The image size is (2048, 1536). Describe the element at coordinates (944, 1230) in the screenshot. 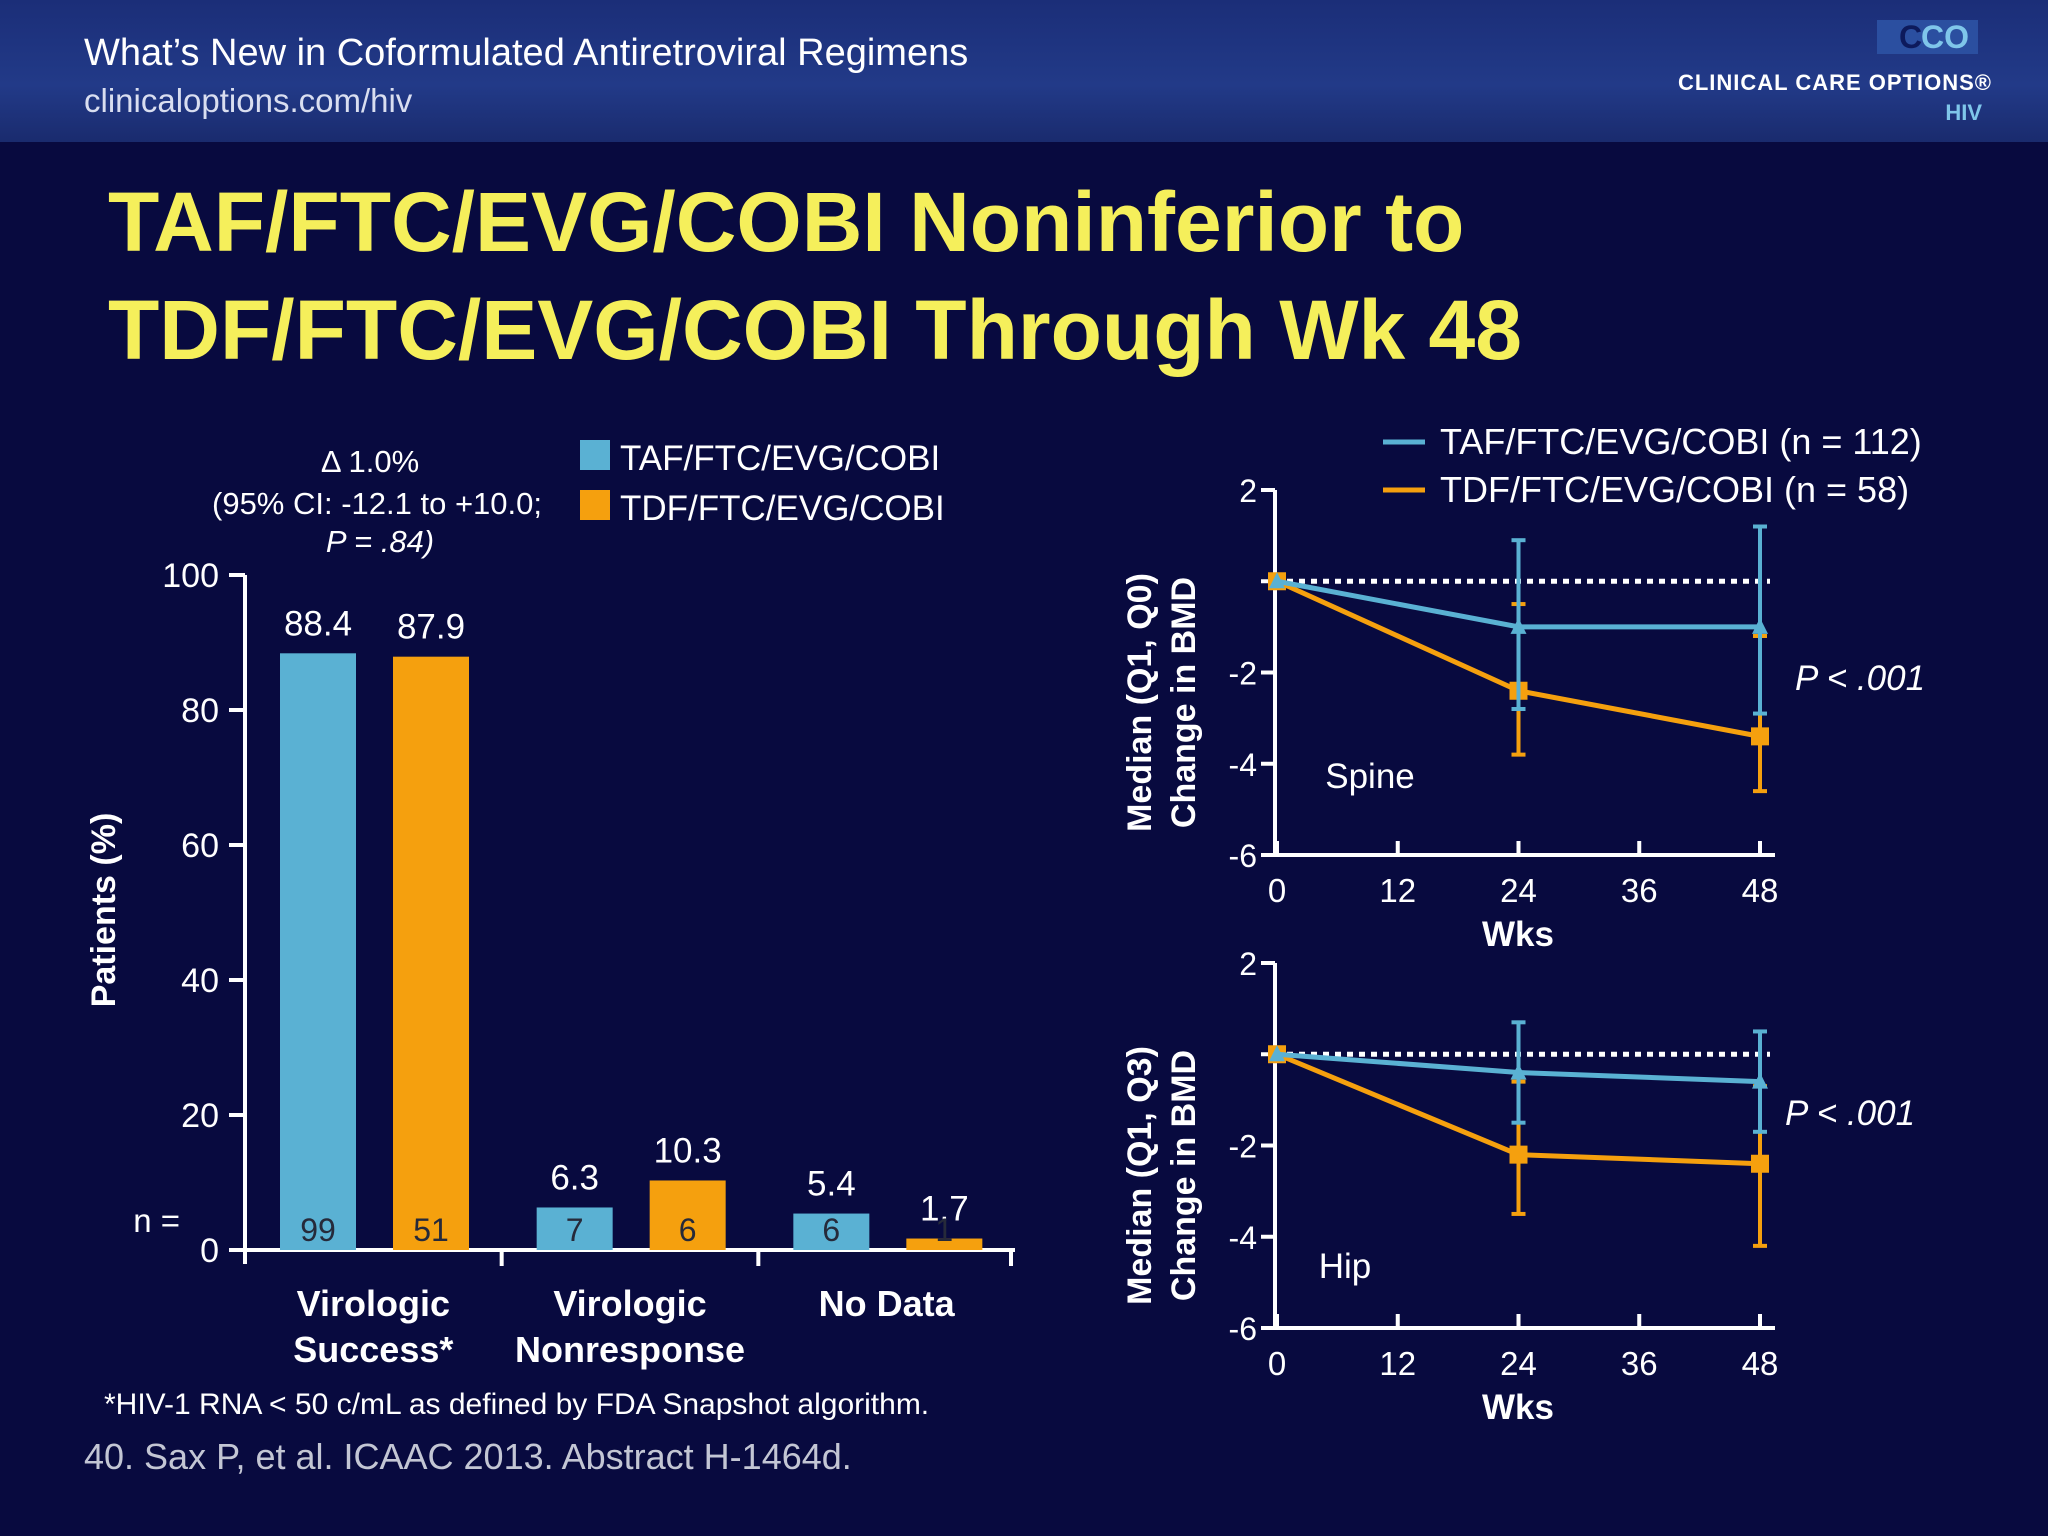

I see `bar-n-value: 1` at that location.